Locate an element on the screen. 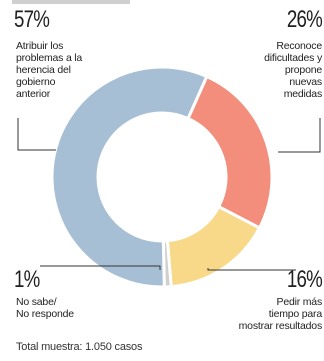 This screenshot has height=361, width=324. slice-label-no-sabe: No sabe/ No responde is located at coordinates (45, 308).